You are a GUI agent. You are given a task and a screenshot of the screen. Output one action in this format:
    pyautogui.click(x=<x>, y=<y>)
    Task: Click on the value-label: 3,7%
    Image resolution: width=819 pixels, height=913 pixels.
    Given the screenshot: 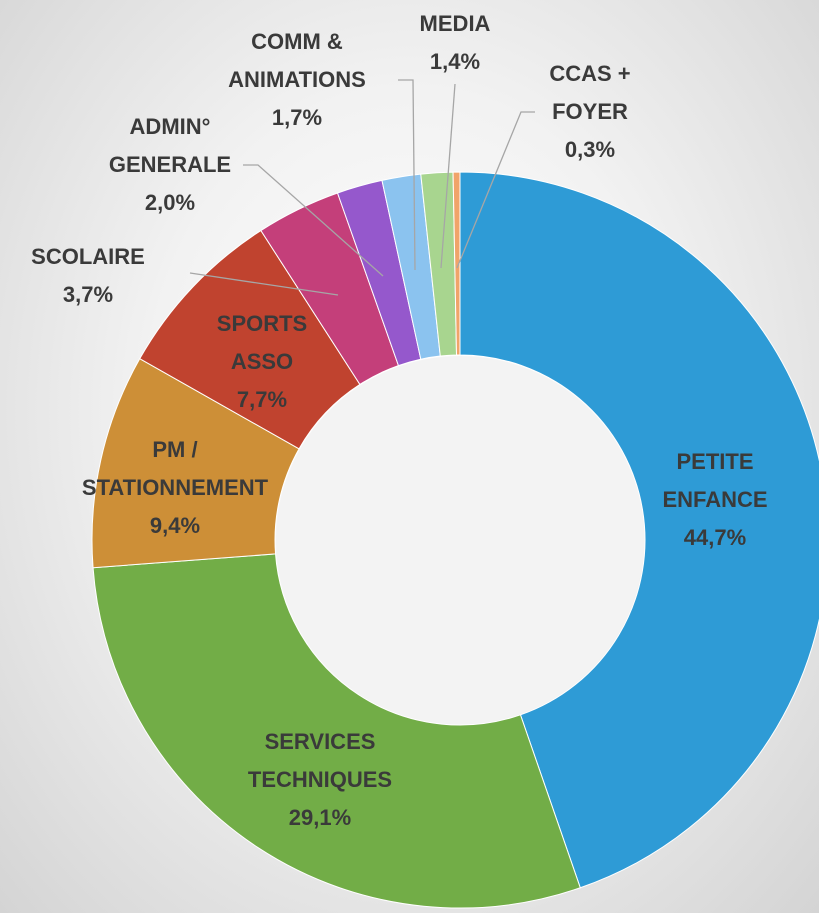 What is the action you would take?
    pyautogui.click(x=88, y=294)
    